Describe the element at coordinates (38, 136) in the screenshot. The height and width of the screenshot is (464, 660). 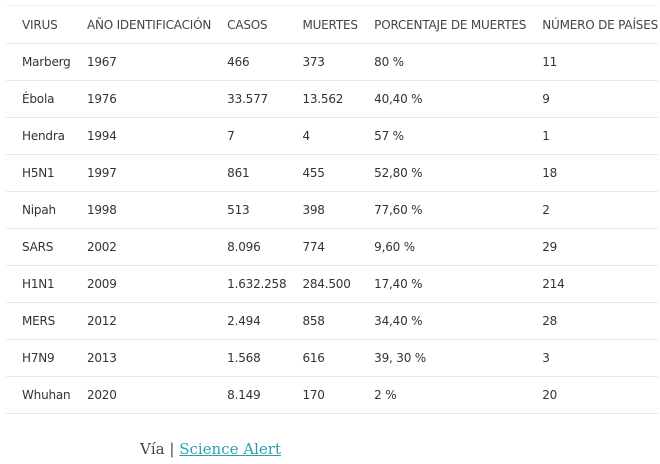
I see `table-cell: Hendra` at that location.